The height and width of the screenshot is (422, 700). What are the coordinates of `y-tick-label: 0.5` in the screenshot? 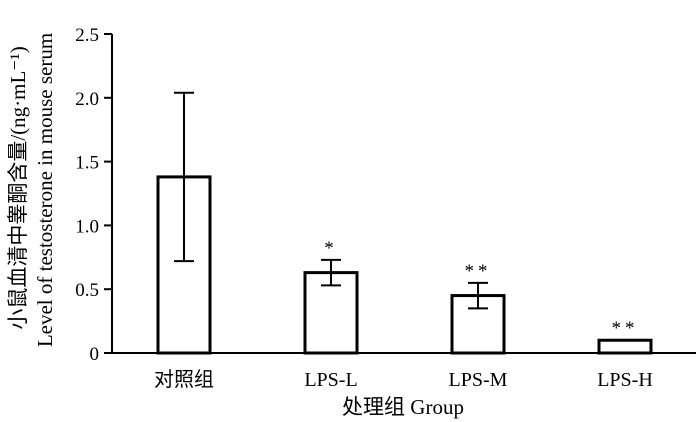 It's located at (87, 290).